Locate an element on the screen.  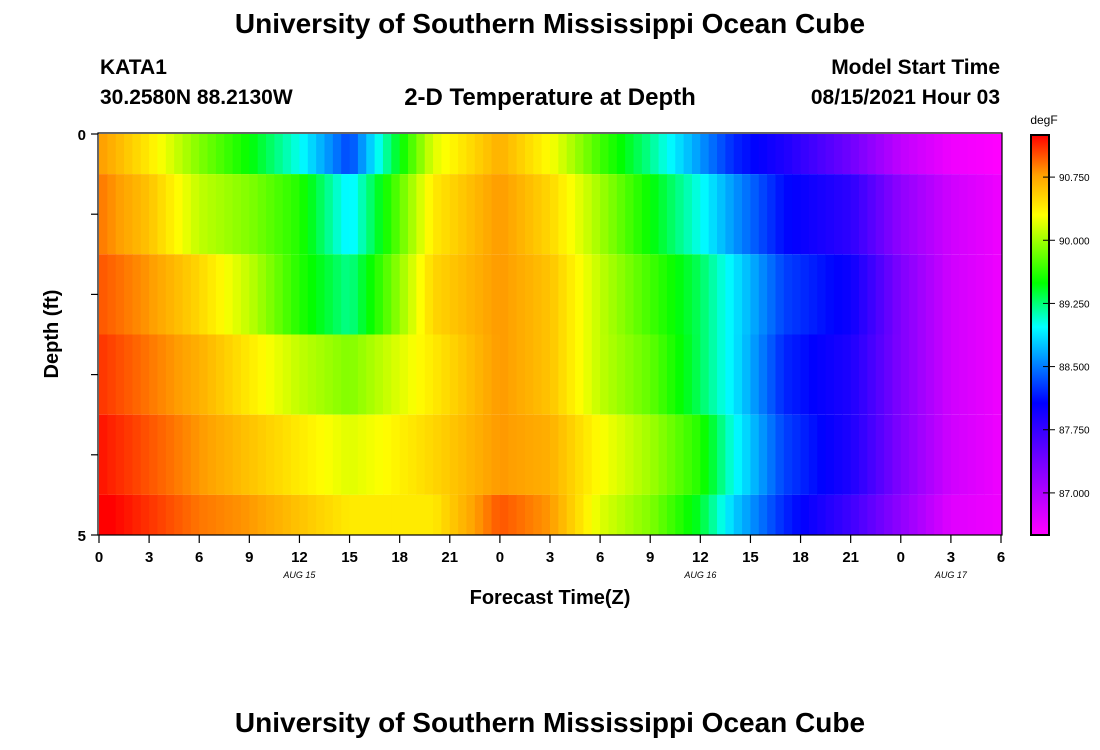
colorbar-tick-label: 90.750 is located at coordinates (1074, 178).